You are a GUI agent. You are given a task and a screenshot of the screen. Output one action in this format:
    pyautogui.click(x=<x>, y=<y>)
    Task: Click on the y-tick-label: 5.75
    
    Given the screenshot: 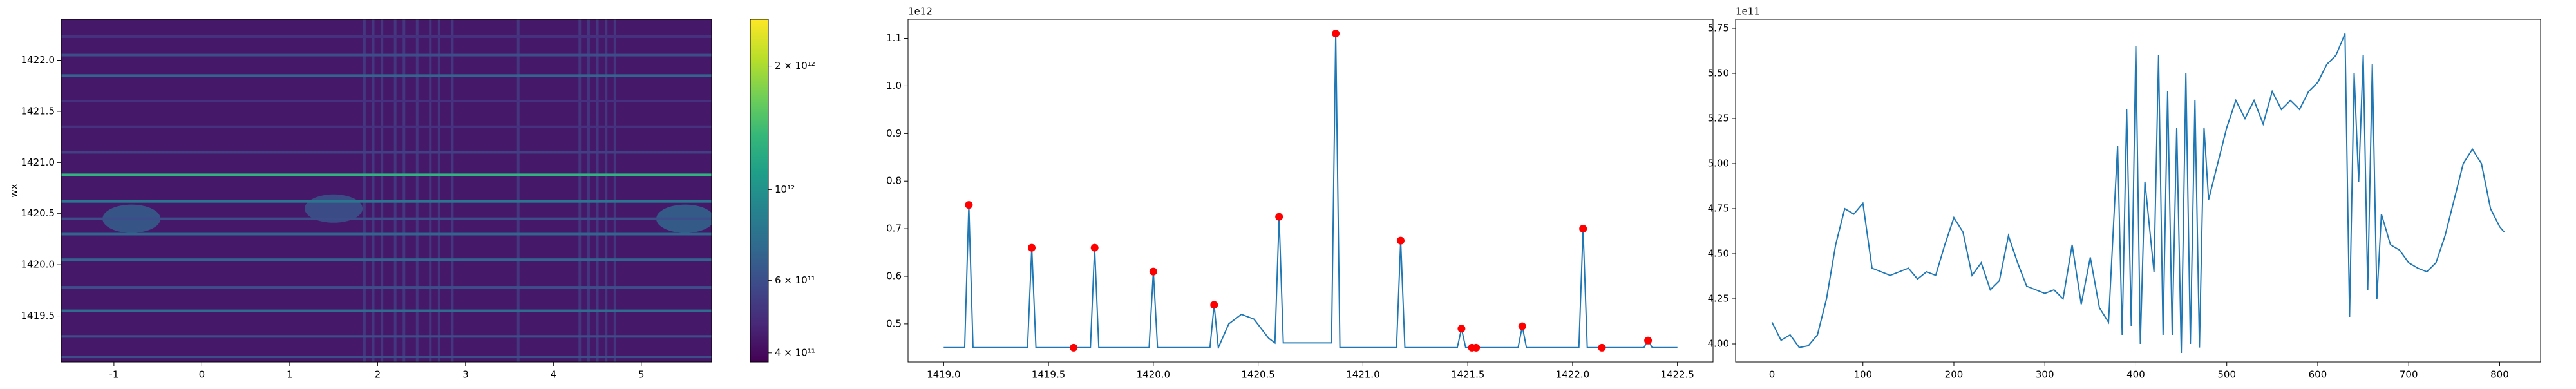 What is the action you would take?
    pyautogui.click(x=1719, y=28)
    